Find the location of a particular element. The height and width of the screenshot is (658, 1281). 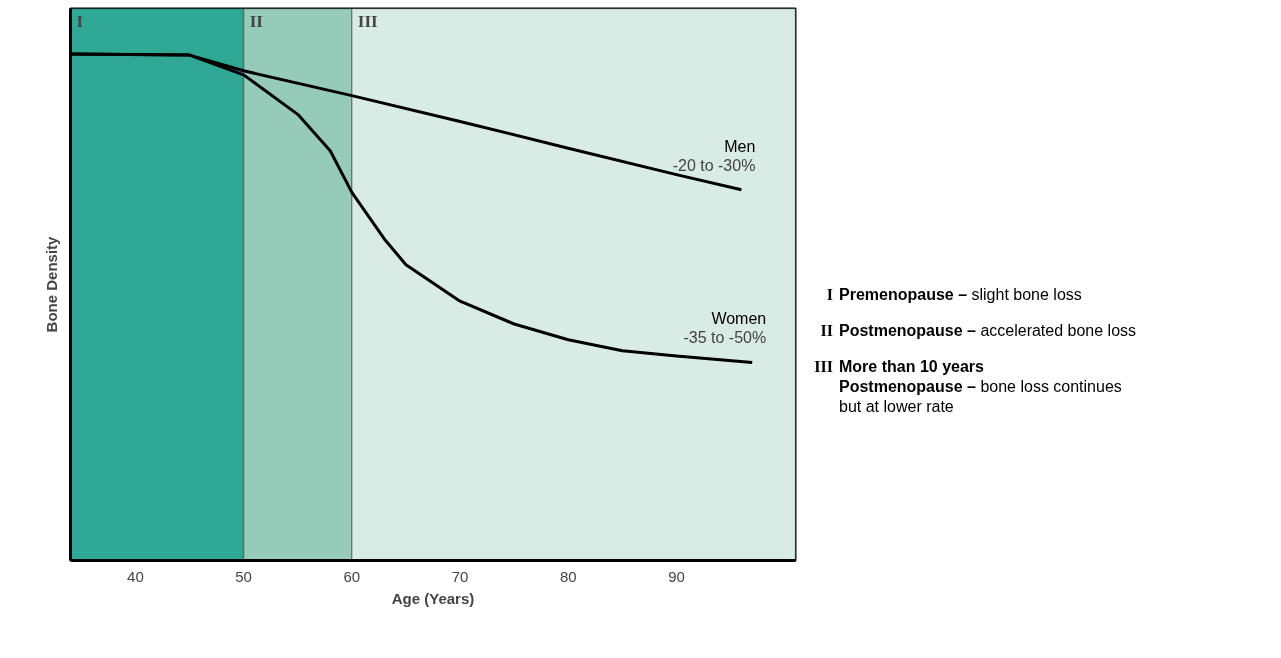

x-tick-label: 50 is located at coordinates (243, 576).